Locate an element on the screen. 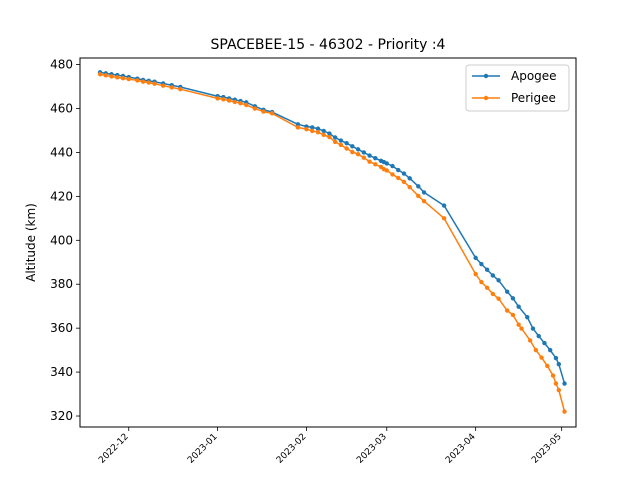  y-tick-label: 360 is located at coordinates (61, 328).